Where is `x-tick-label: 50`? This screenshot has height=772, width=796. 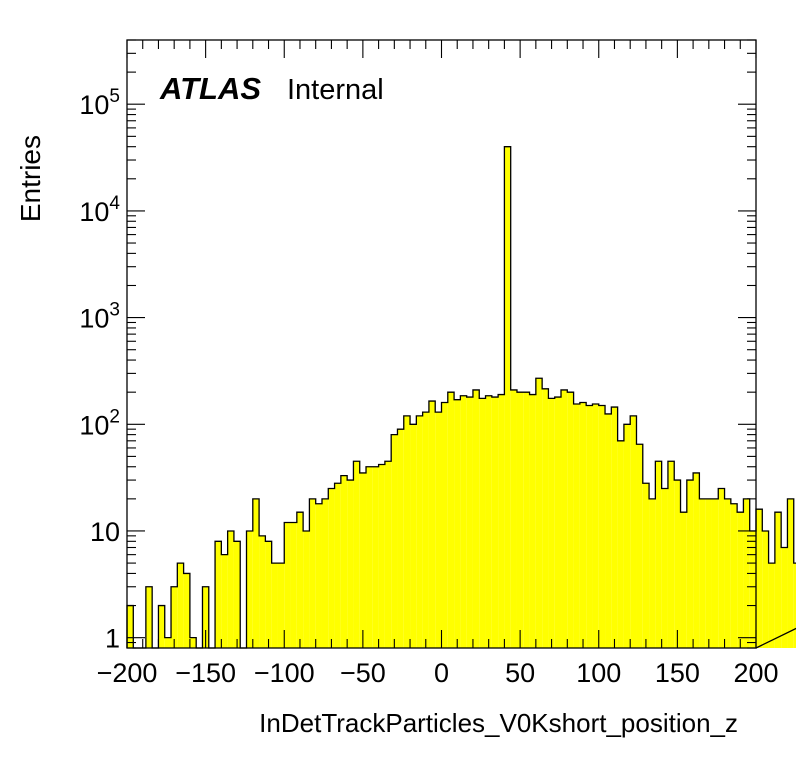 x-tick-label: 50 is located at coordinates (520, 673).